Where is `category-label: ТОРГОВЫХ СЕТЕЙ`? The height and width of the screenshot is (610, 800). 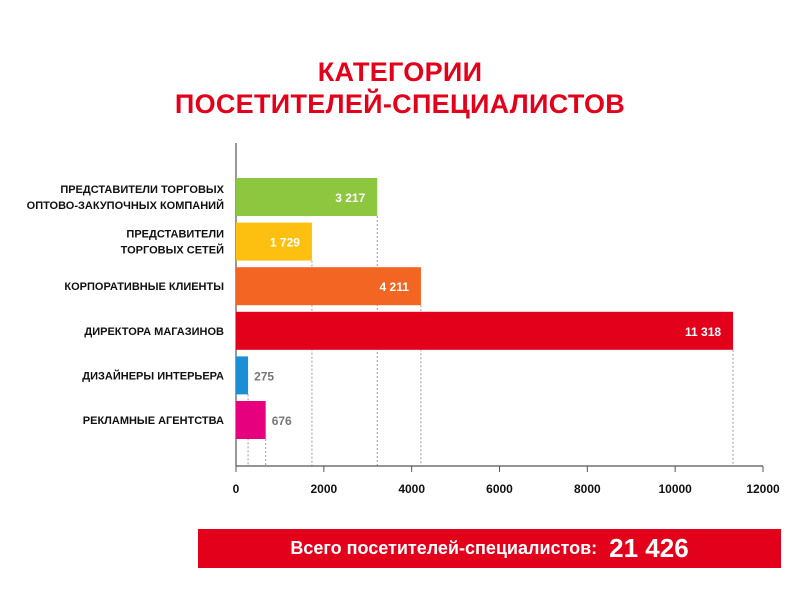 category-label: ТОРГОВЫХ СЕТЕЙ is located at coordinates (172, 250).